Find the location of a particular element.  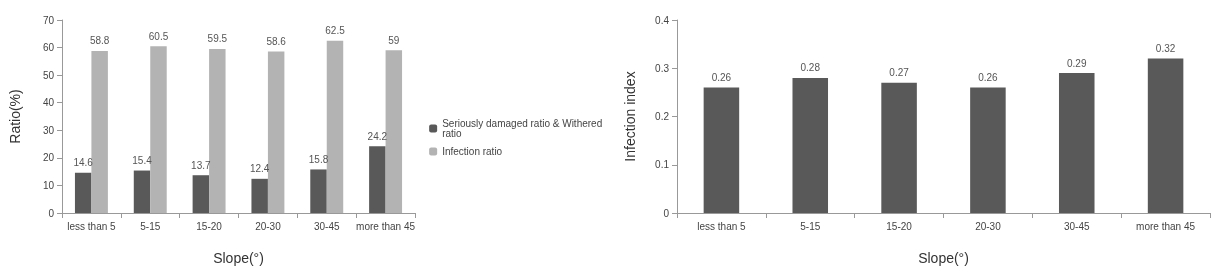

data-label: 62.5 is located at coordinates (335, 31).